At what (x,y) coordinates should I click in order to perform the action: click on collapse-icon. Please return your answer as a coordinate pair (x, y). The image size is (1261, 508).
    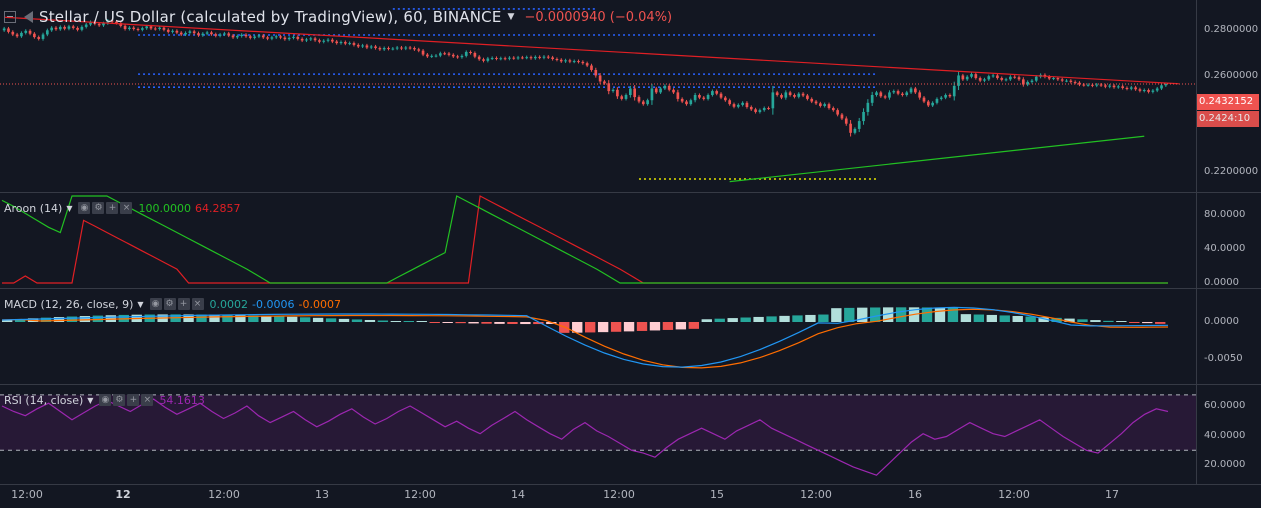
    Looking at the image, I should click on (10, 17).